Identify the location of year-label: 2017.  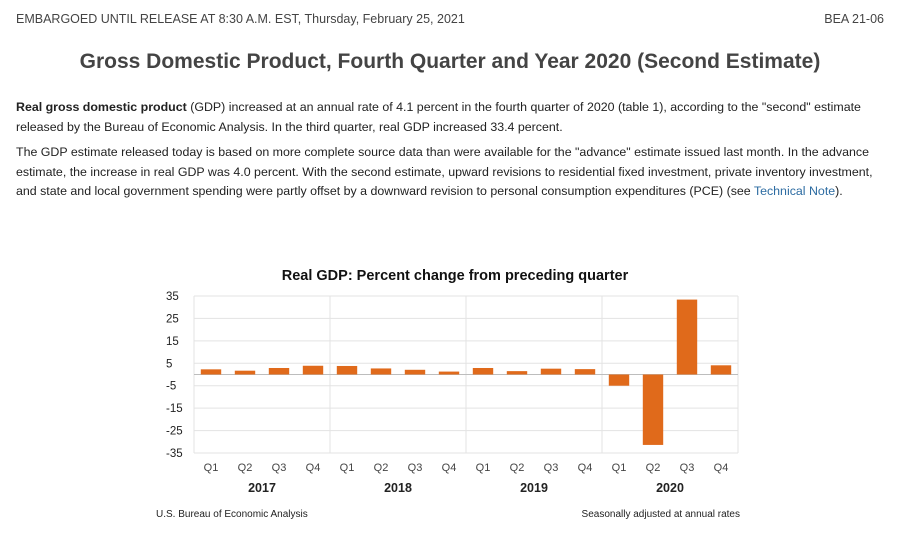
(262, 488).